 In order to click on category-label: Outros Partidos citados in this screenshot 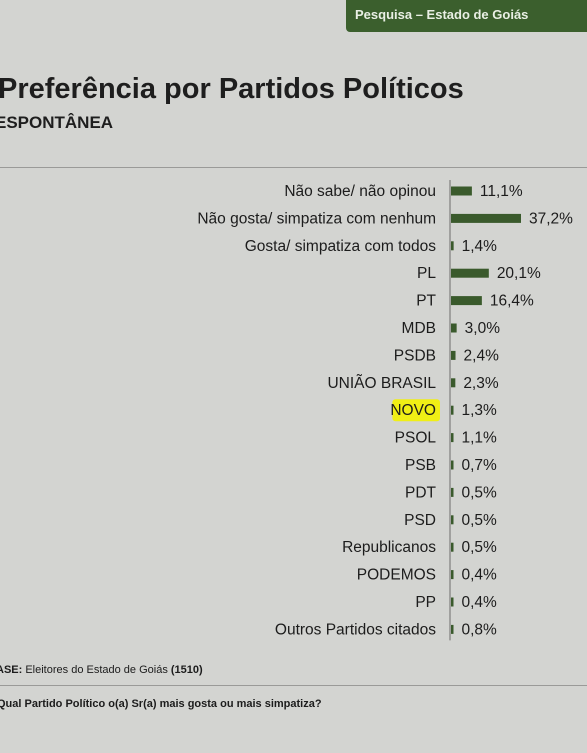, I will do `click(355, 629)`.